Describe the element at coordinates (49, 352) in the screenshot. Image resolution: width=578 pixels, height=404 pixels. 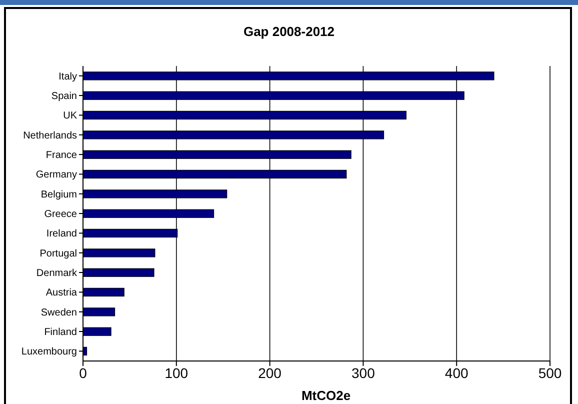
I see `y-tick-label: Luxembourg` at that location.